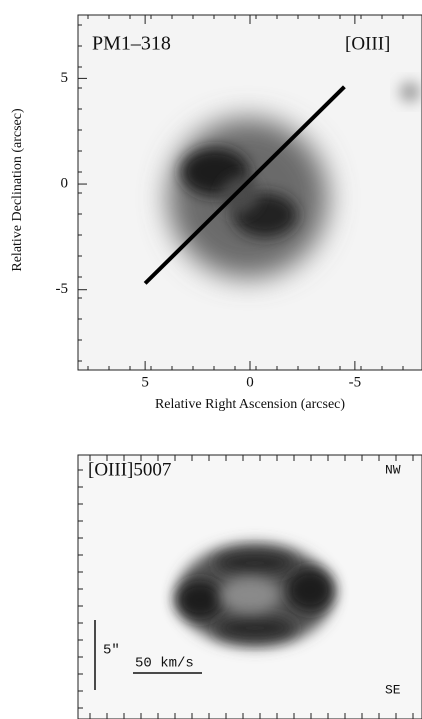 The height and width of the screenshot is (719, 422). Describe the element at coordinates (255, 595) in the screenshot. I see `velocity-image` at that location.